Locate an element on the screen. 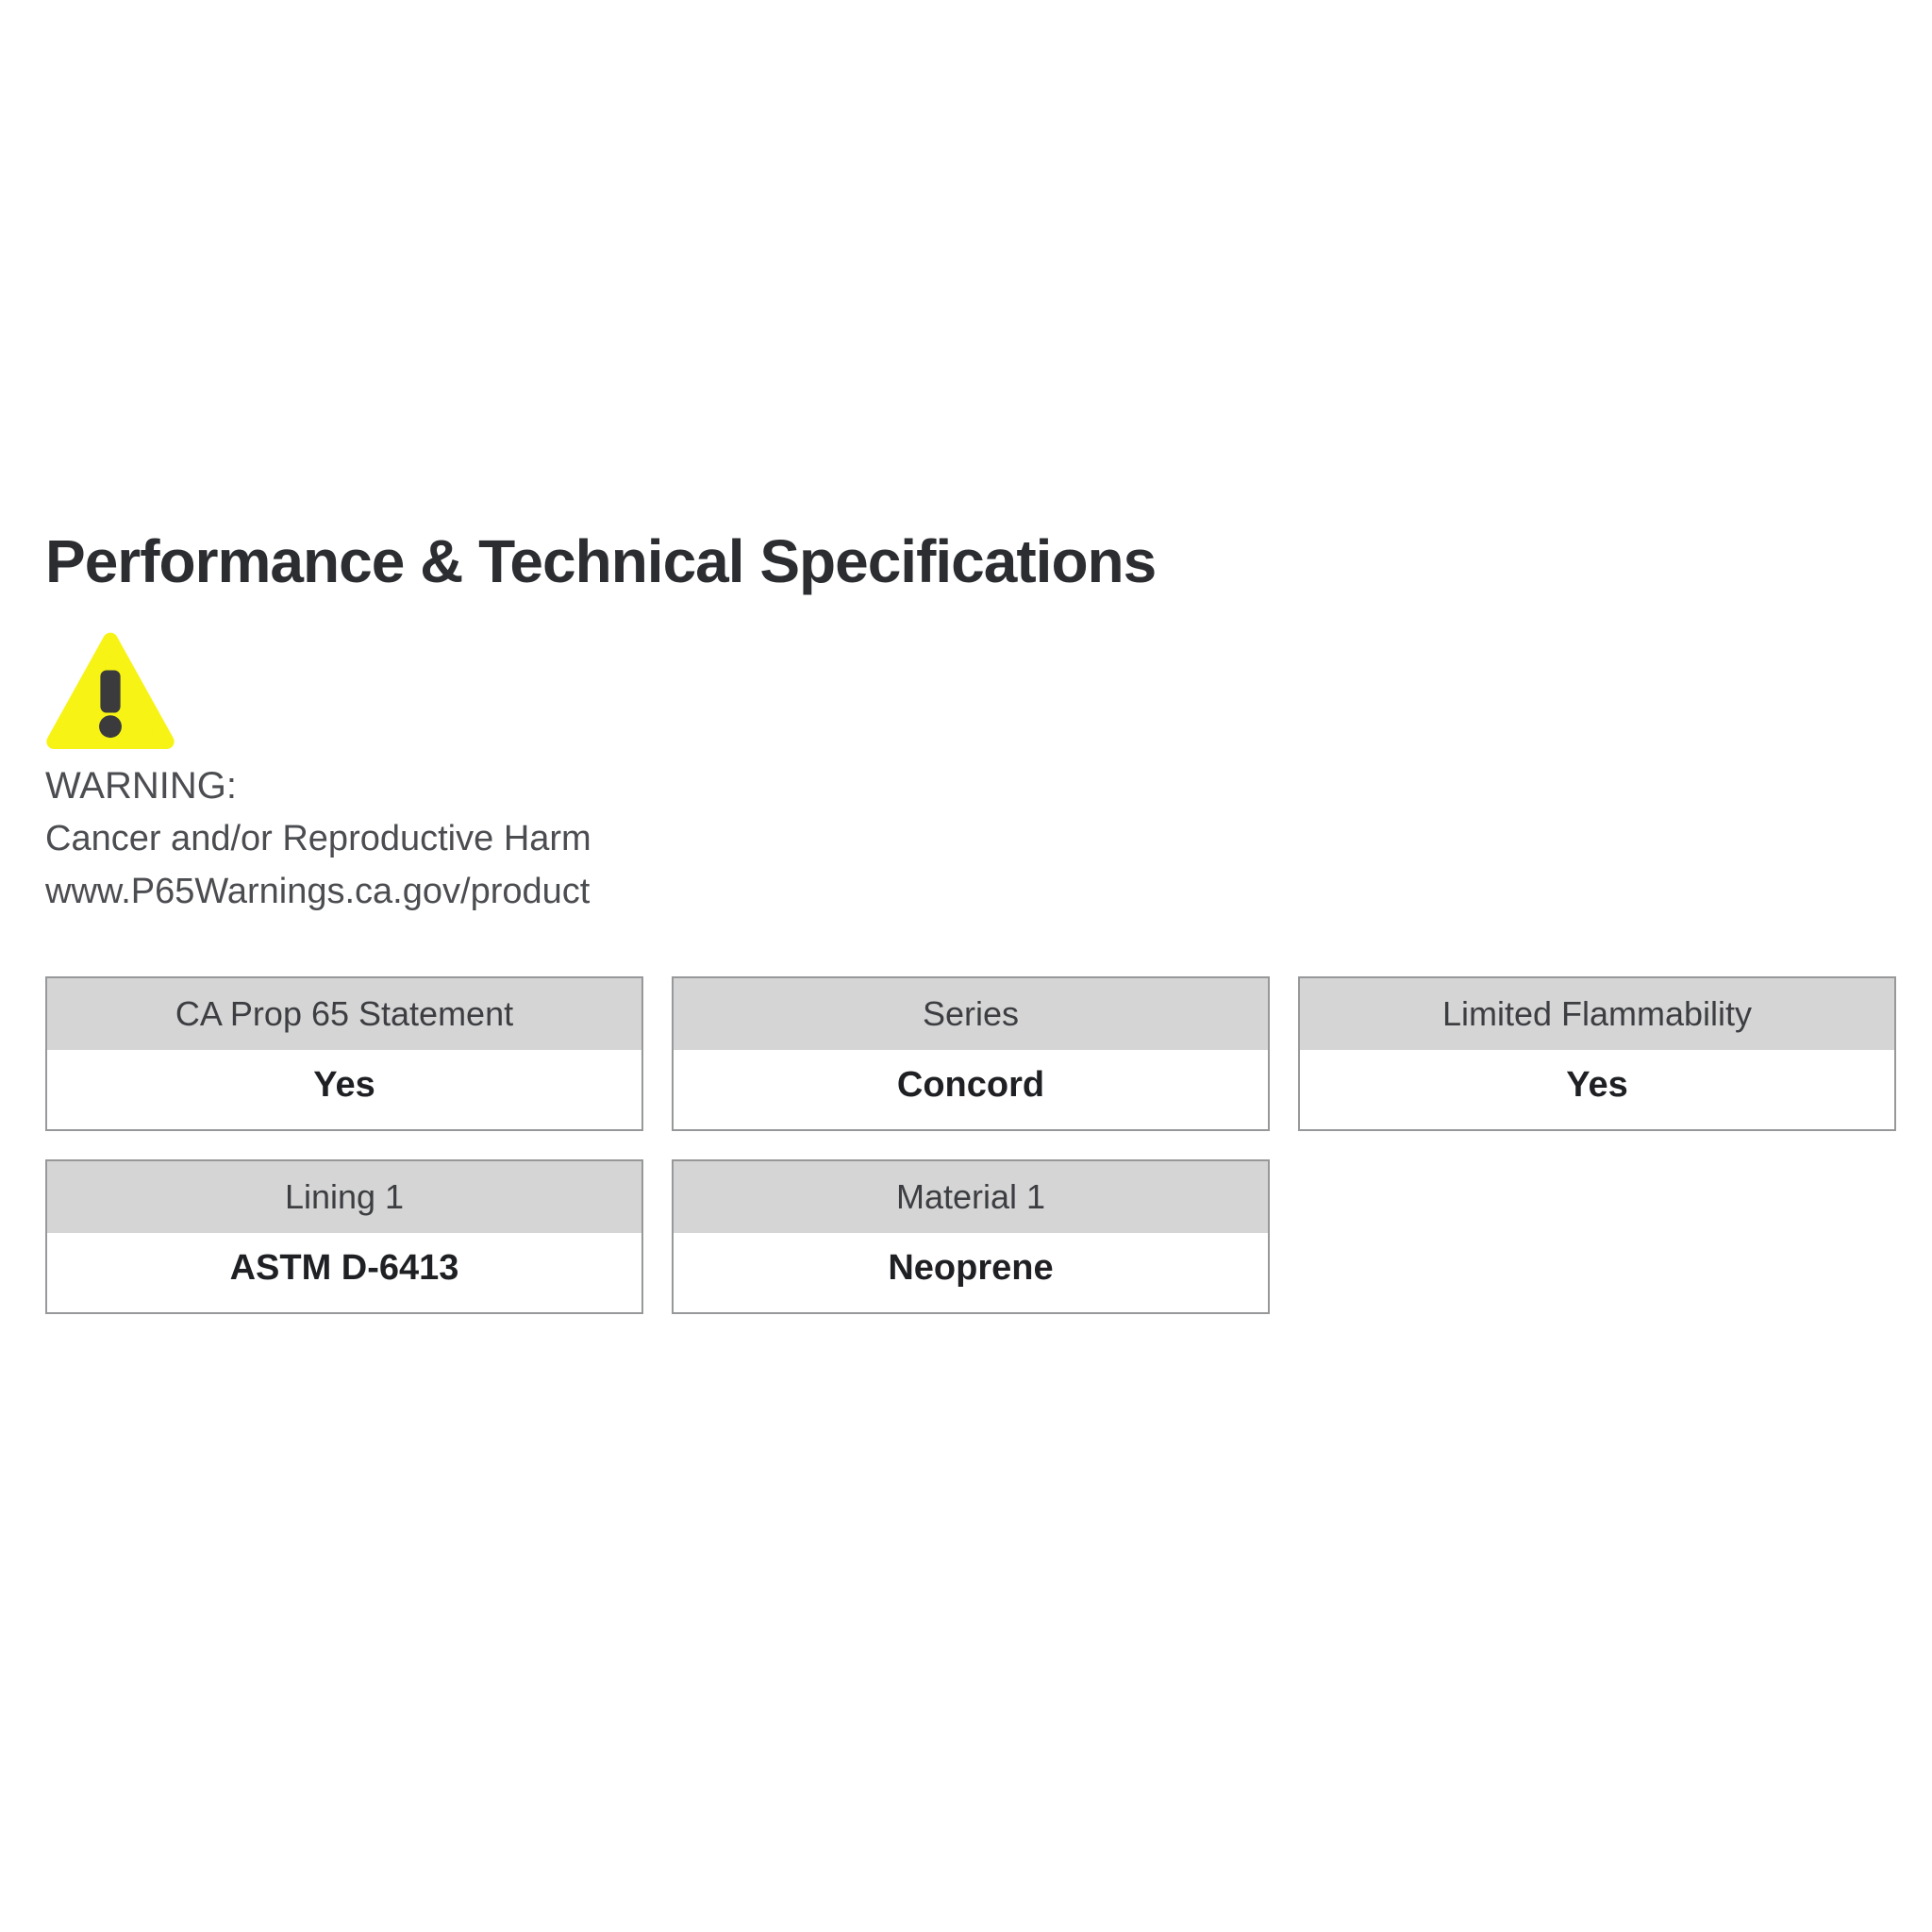 The height and width of the screenshot is (1932, 1932). warning-text-line1: Cancer and/or Reproductive Harm is located at coordinates (318, 839).